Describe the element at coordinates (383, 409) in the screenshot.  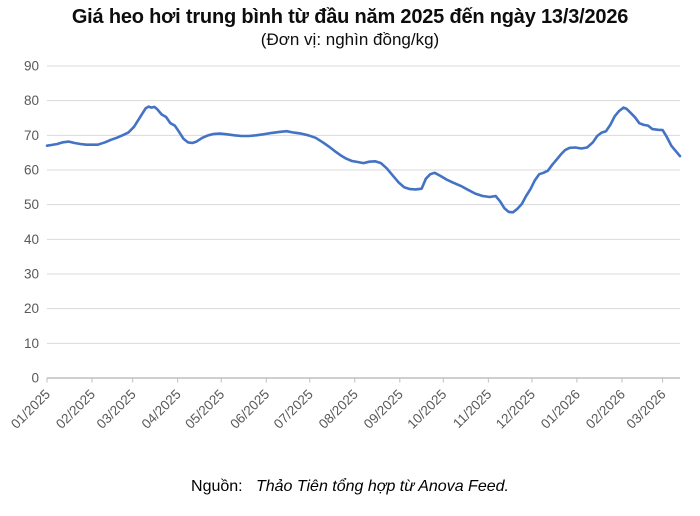
I see `x-axis-tick-label: 09/2025` at that location.